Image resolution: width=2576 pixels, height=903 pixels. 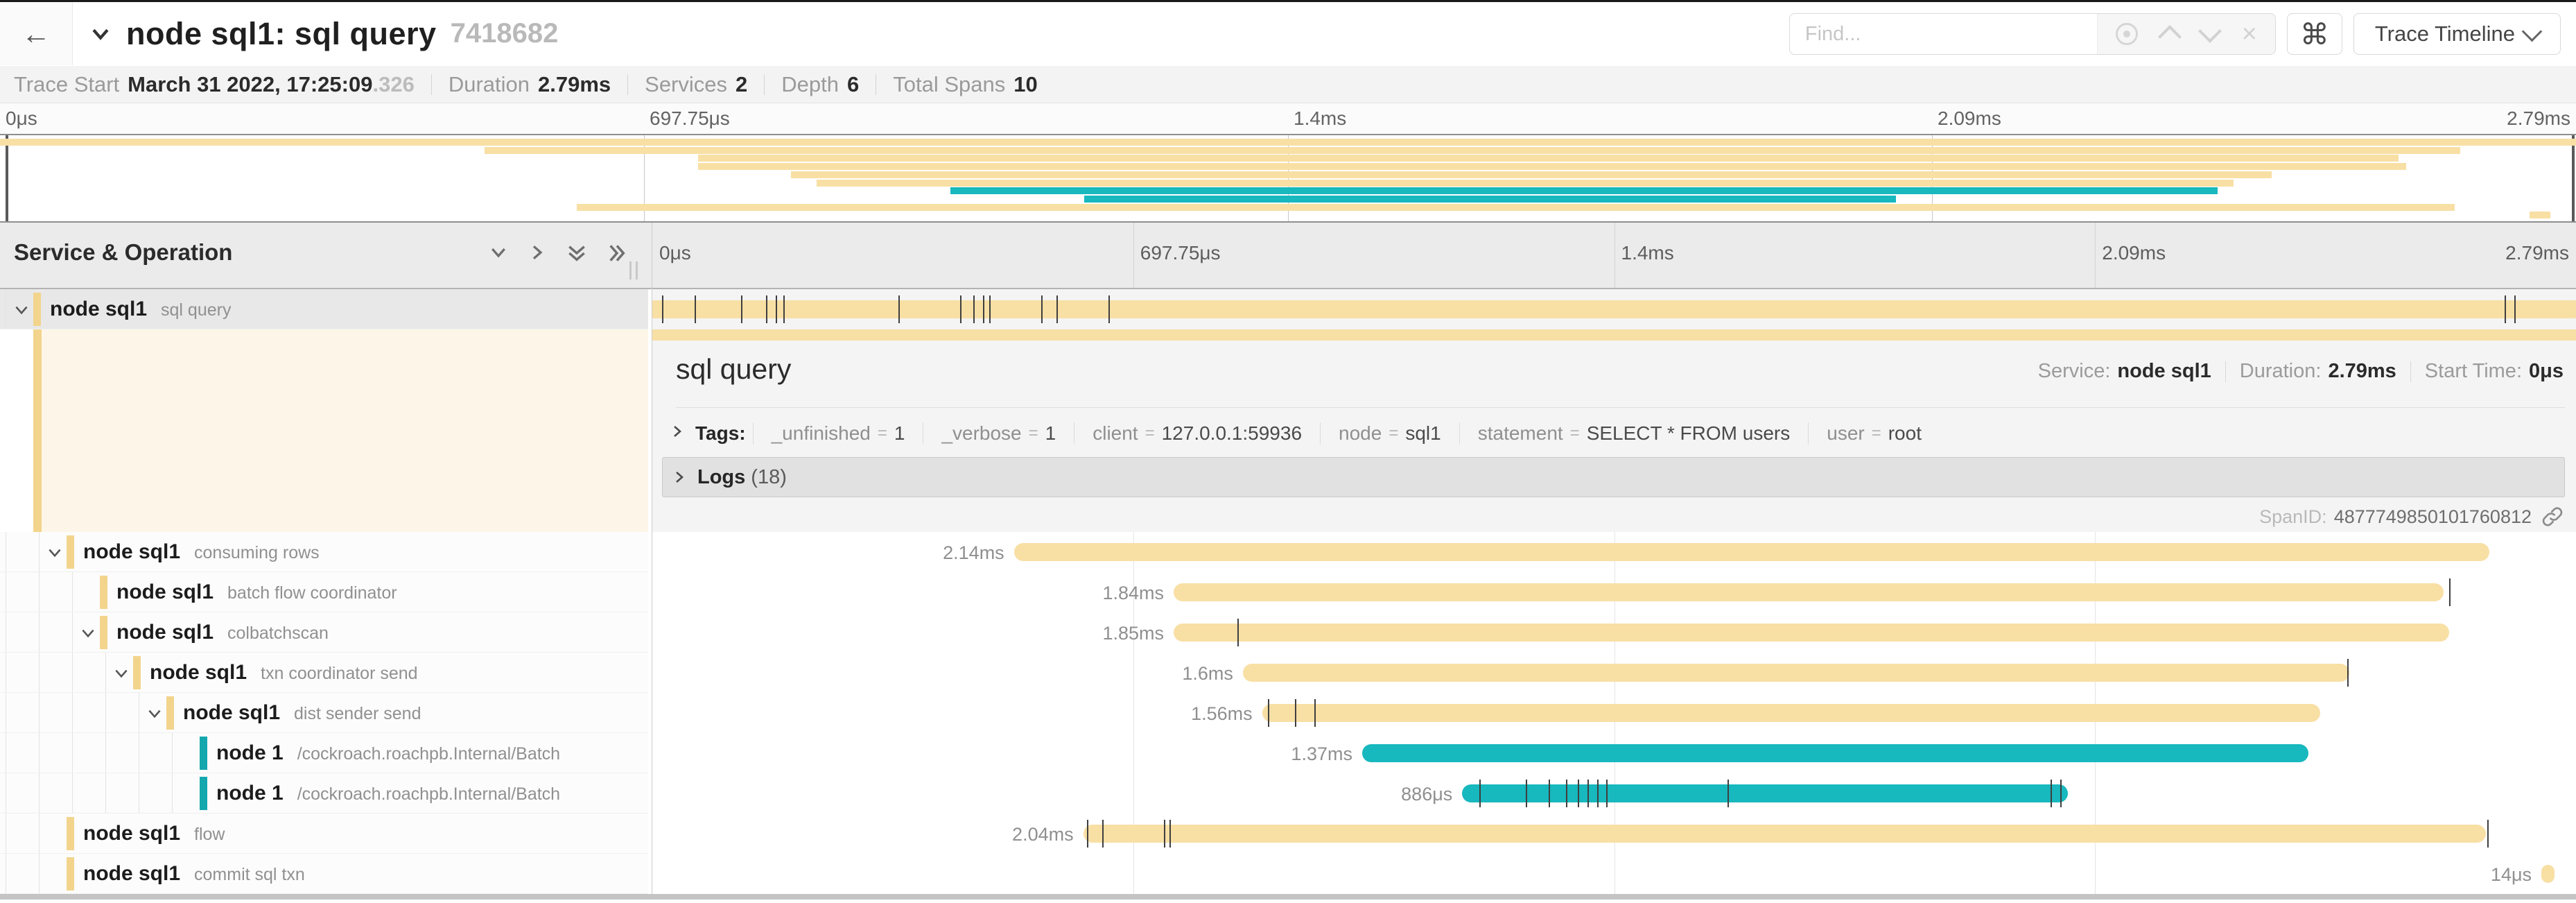 I want to click on span-row: node sql1 dist sender send 1.56ms, so click(x=1288, y=713).